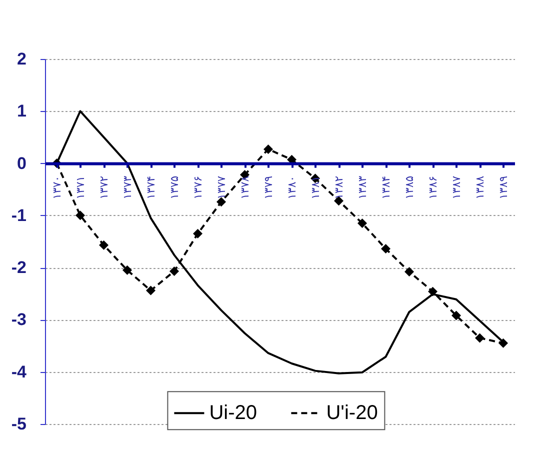  I want to click on x-tick-label: ۱۳۸۳, so click(362, 188).